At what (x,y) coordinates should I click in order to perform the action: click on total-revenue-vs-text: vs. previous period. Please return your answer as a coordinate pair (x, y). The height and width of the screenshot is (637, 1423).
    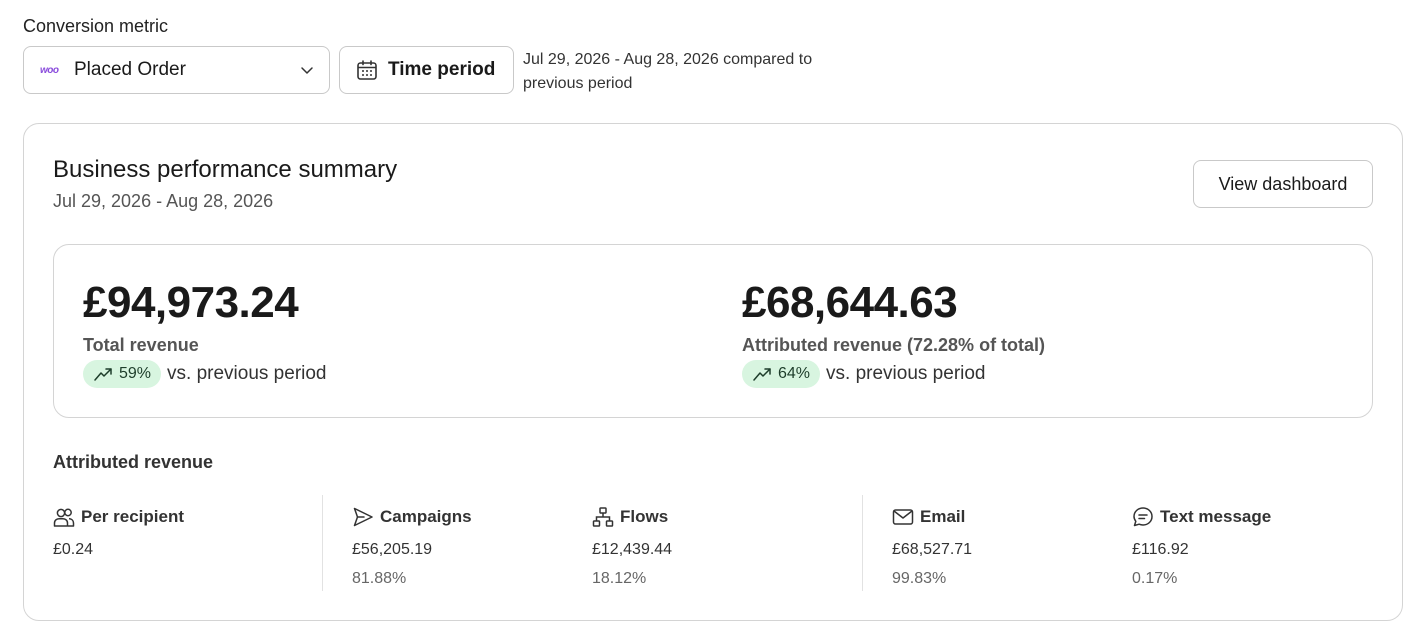
    Looking at the image, I should click on (247, 373).